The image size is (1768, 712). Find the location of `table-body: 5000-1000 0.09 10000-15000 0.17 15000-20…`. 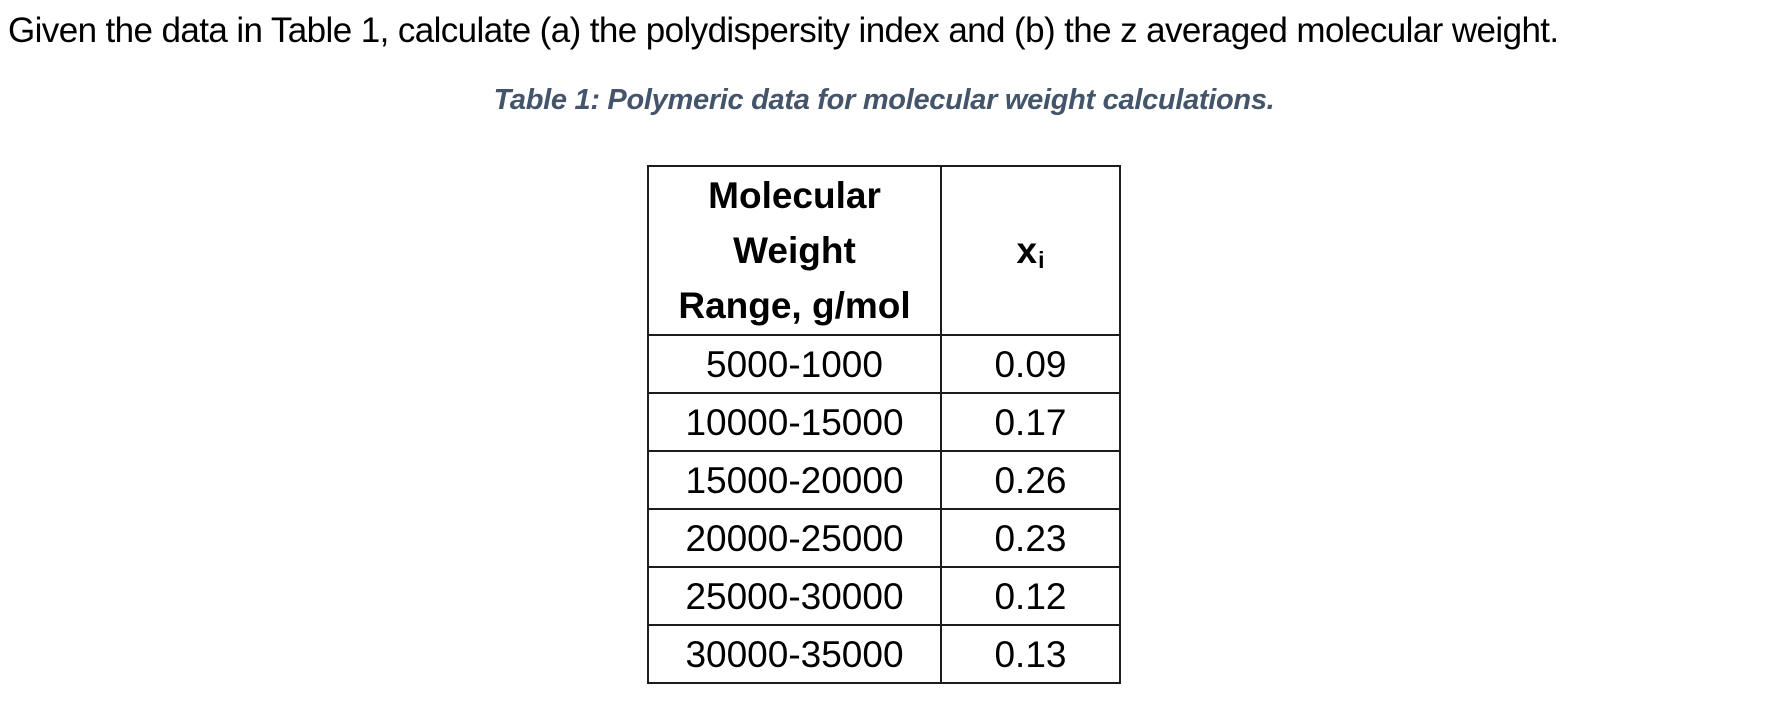

table-body: 5000-1000 0.09 10000-15000 0.17 15000-20… is located at coordinates (884, 509).